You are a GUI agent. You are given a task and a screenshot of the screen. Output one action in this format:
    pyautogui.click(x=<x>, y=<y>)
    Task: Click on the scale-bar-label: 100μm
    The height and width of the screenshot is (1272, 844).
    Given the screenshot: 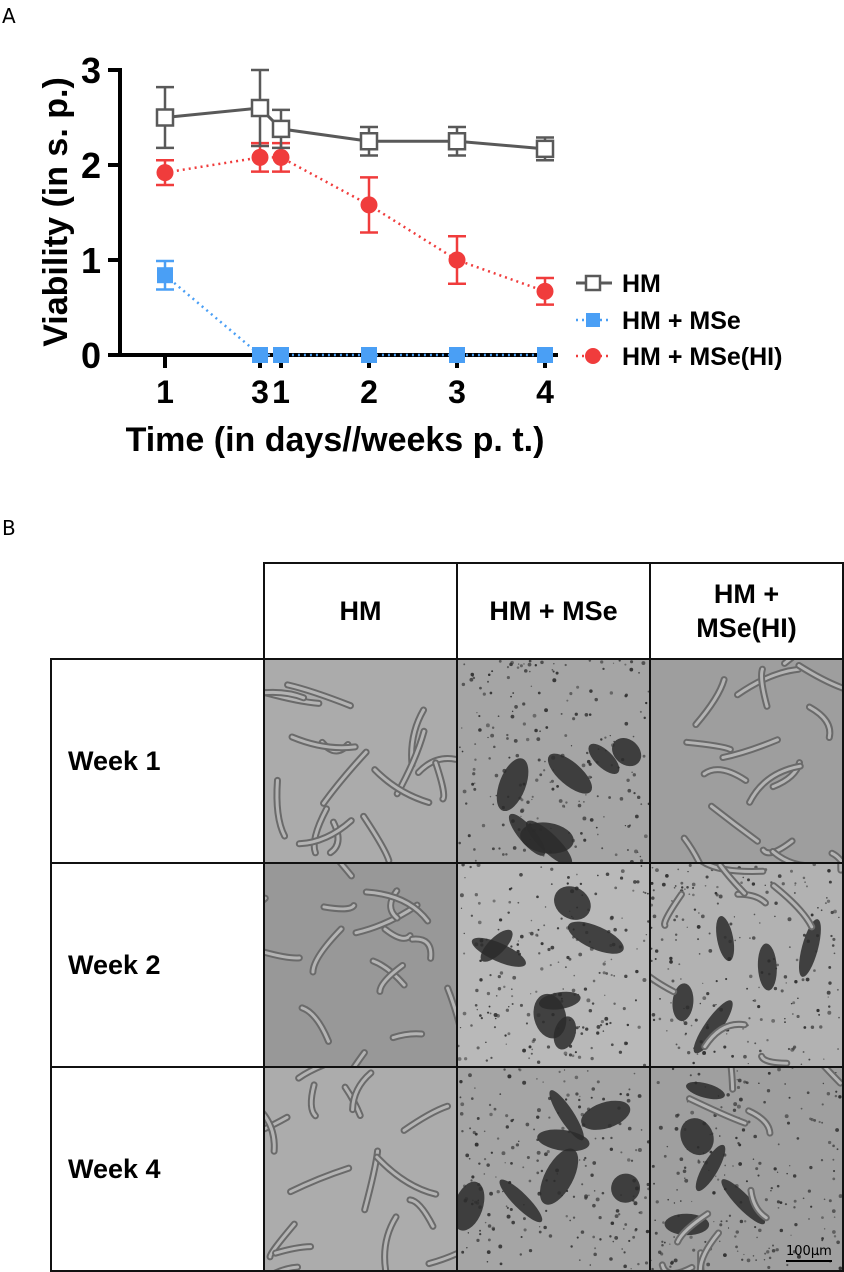 What is the action you would take?
    pyautogui.click(x=809, y=1251)
    